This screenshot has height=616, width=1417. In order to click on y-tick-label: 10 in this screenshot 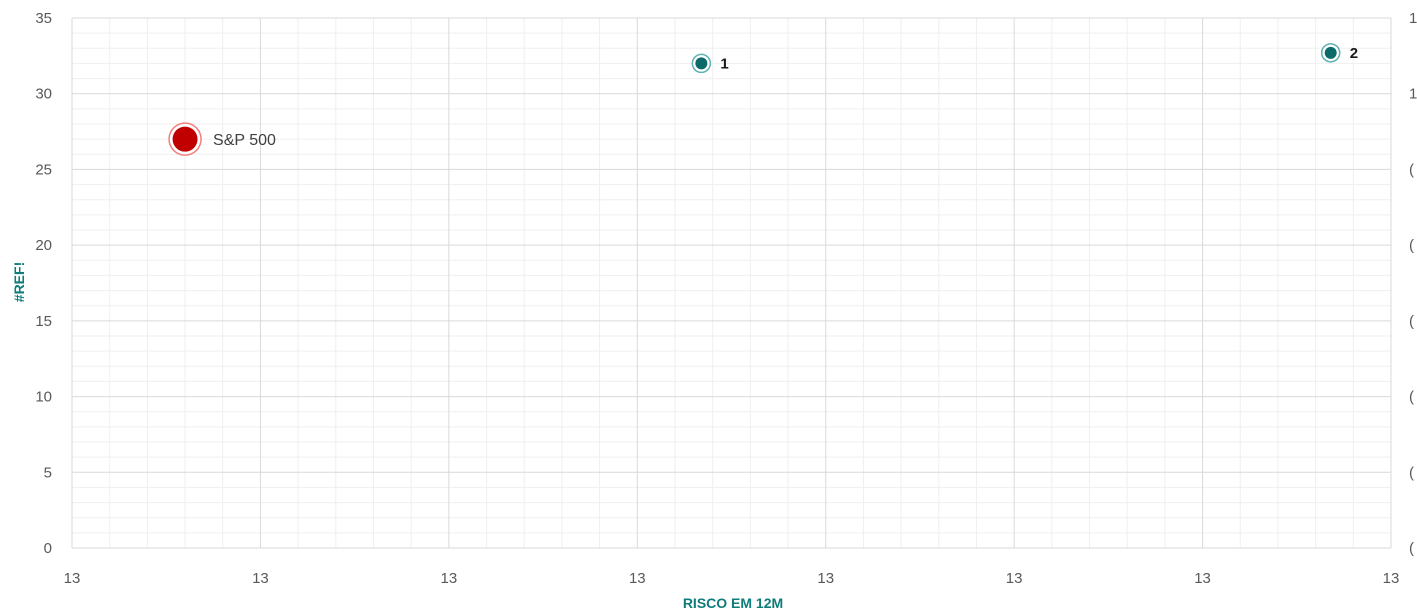, I will do `click(43, 397)`.